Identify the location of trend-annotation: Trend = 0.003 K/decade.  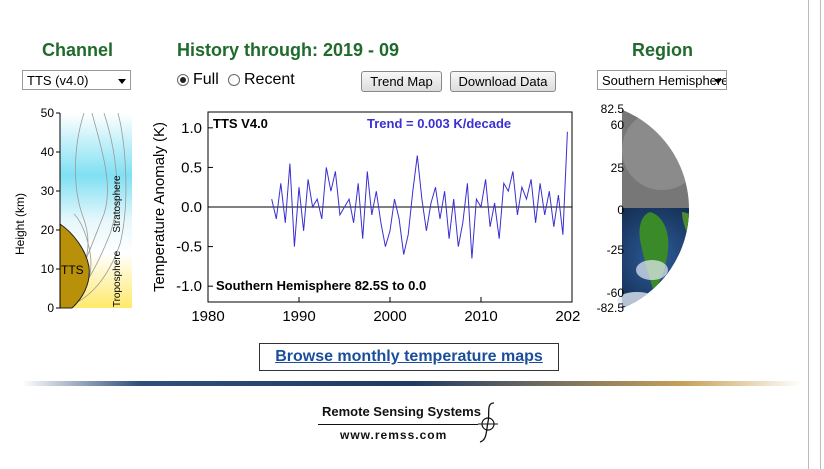
(439, 123).